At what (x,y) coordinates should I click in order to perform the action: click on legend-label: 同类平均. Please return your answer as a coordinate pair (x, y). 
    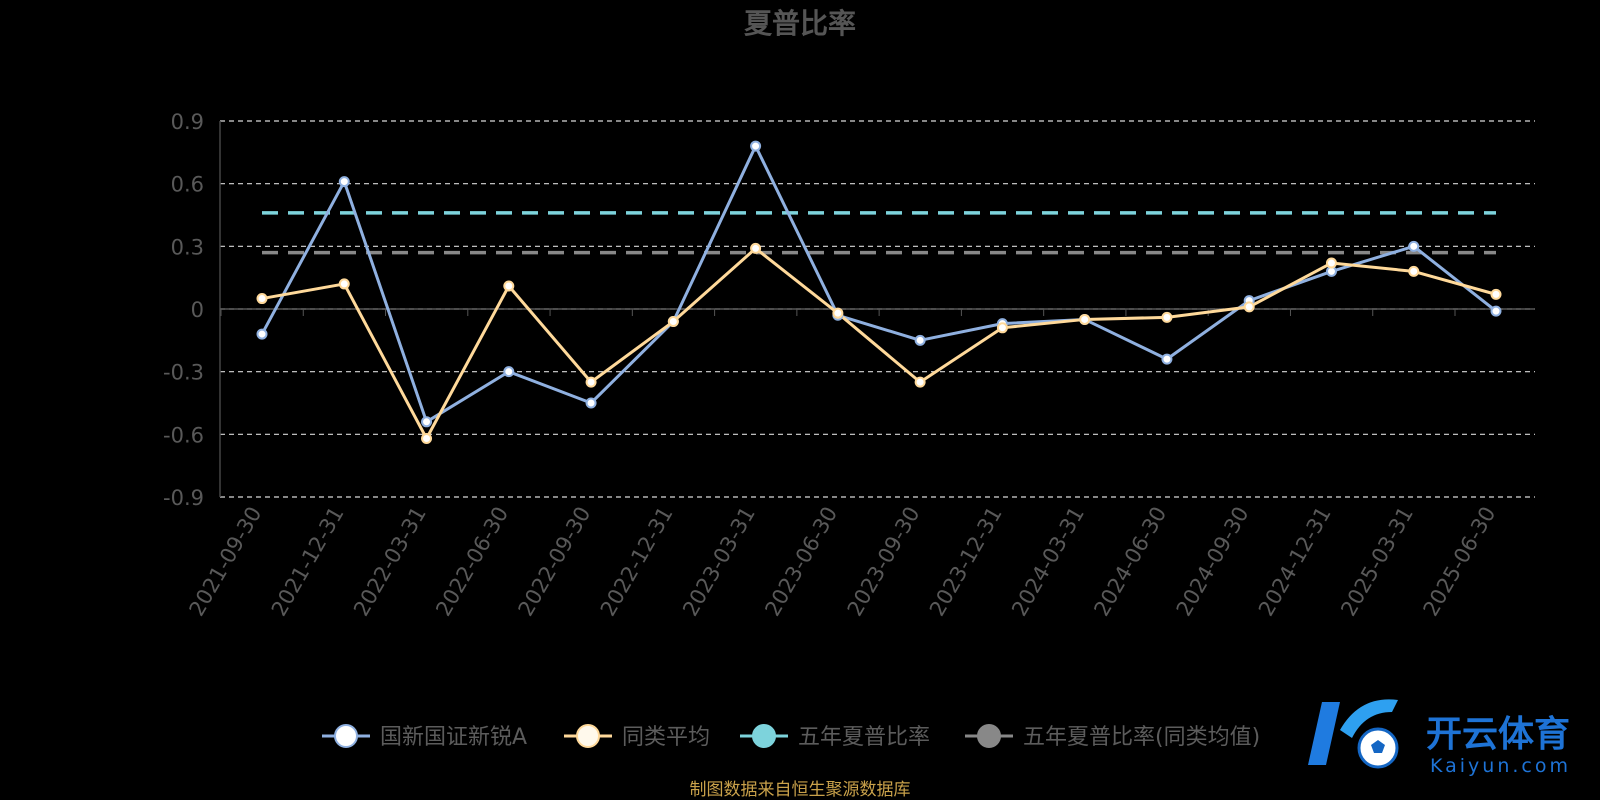
    Looking at the image, I should click on (666, 737).